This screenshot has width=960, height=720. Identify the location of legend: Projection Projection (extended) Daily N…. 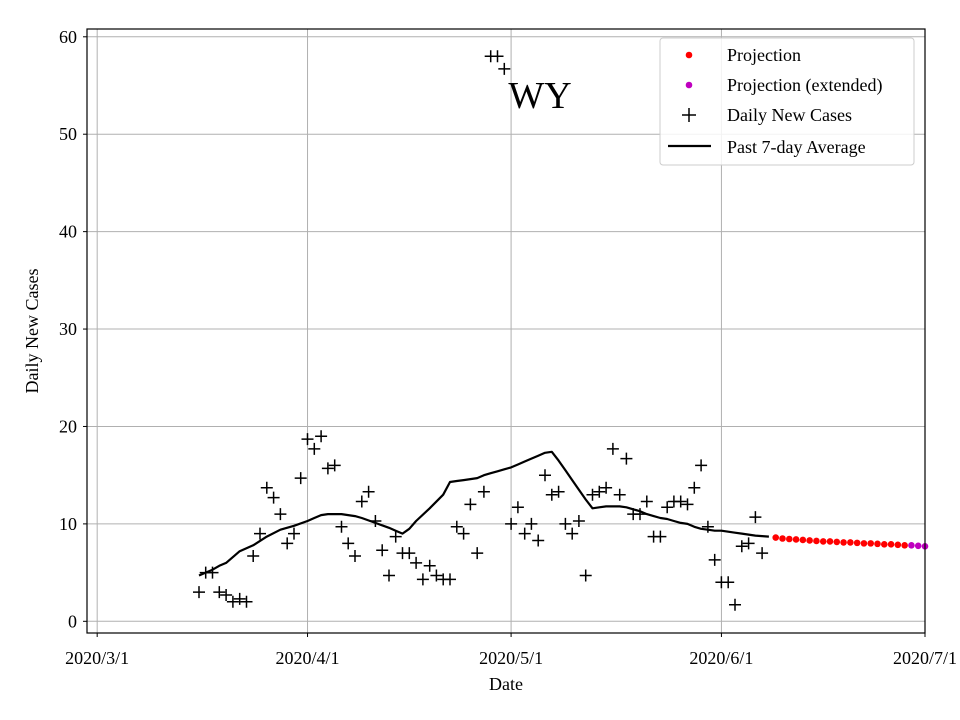
(787, 101).